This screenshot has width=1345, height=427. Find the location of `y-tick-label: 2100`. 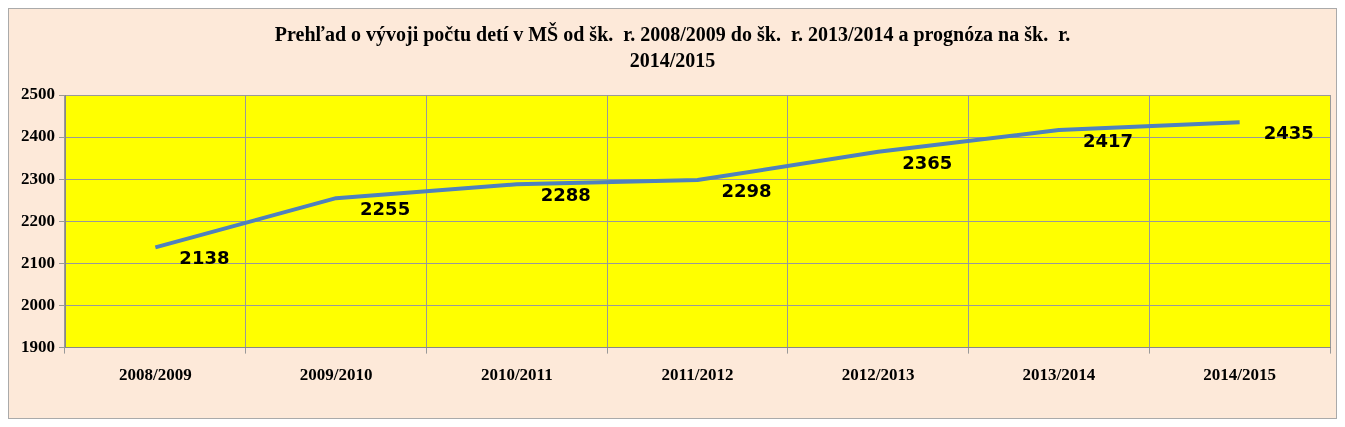

y-tick-label: 2100 is located at coordinates (38, 262).